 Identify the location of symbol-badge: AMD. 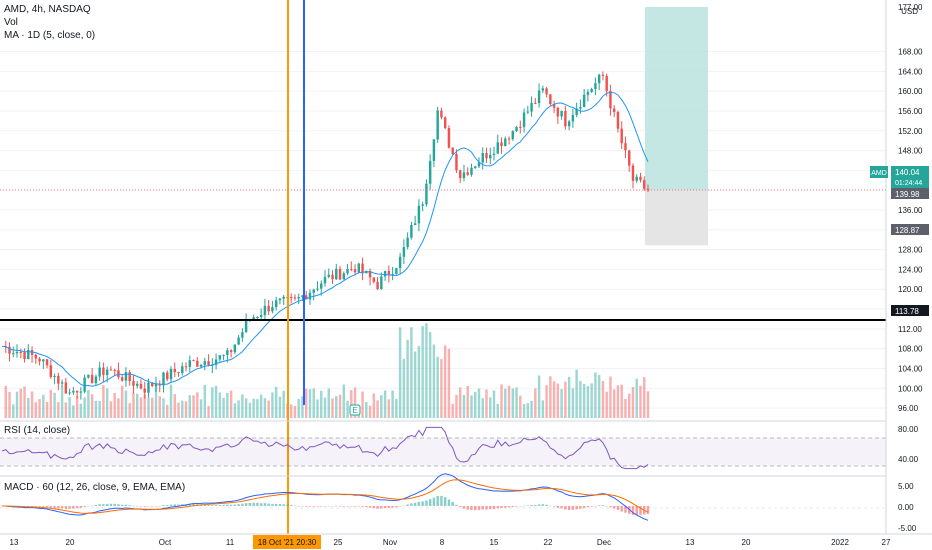
(879, 172).